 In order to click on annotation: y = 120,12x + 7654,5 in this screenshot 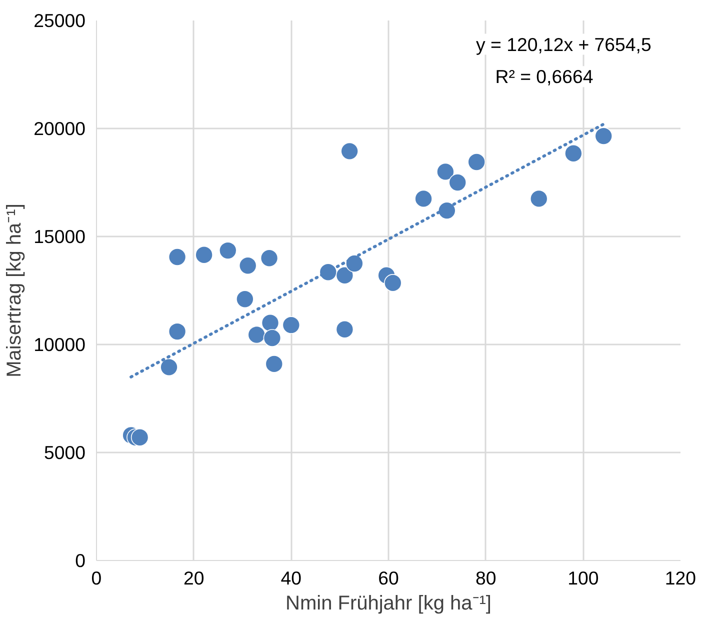, I will do `click(564, 44)`.